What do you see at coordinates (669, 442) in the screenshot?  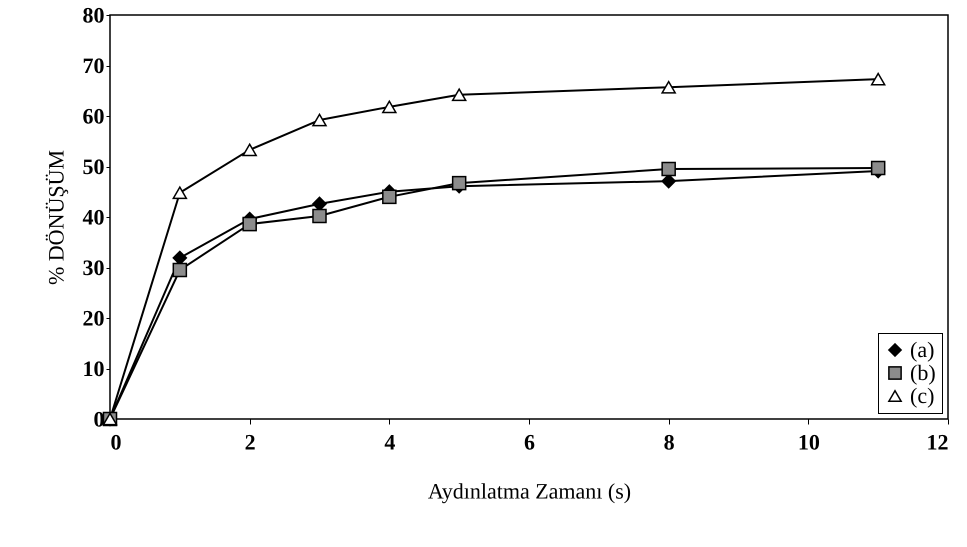 I see `x-tick-label: 8` at bounding box center [669, 442].